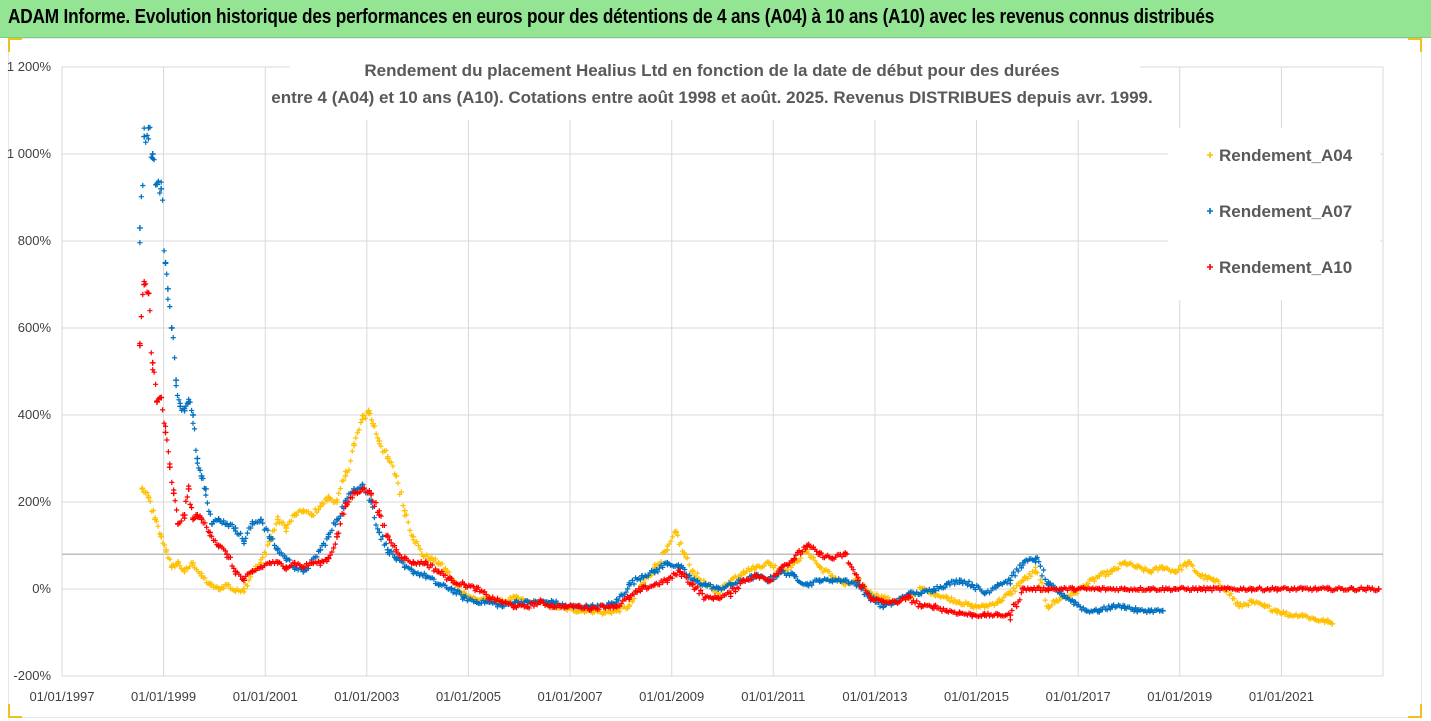 This screenshot has height=721, width=1431. I want to click on x-tick-label: 01/01/2019, so click(1179, 696).